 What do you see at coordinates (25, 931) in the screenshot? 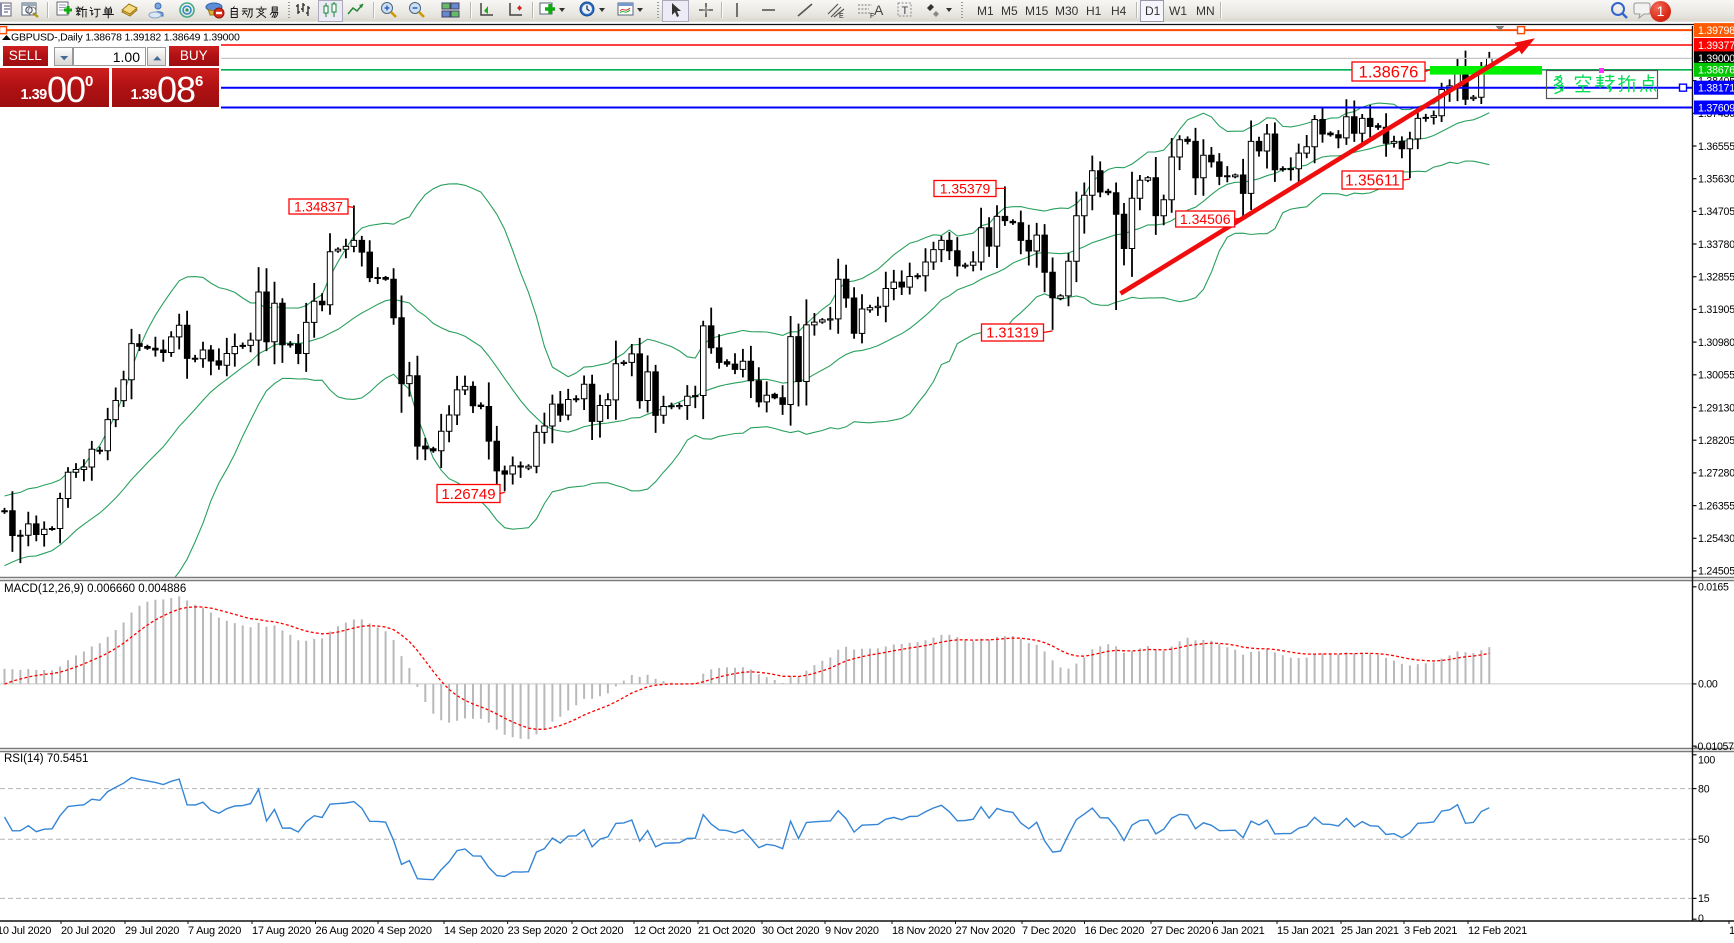
I see `svg-text: 10 Jul 2020` at bounding box center [25, 931].